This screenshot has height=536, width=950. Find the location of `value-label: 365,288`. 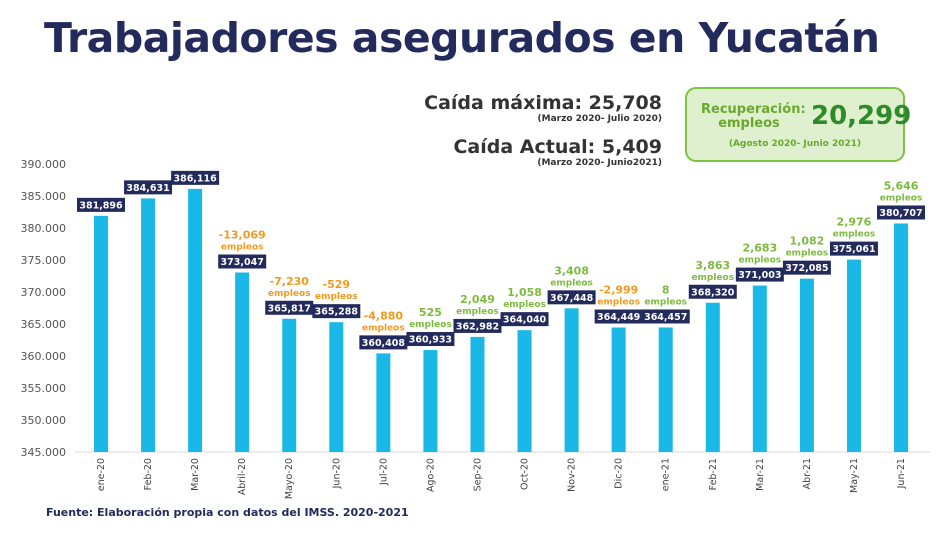

value-label: 365,288 is located at coordinates (337, 312).